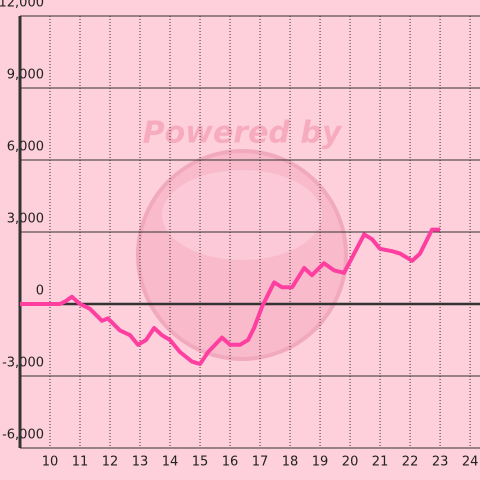 The width and height of the screenshot is (480, 480). What do you see at coordinates (380, 462) in the screenshot?
I see `x-tick-label: 21` at bounding box center [380, 462].